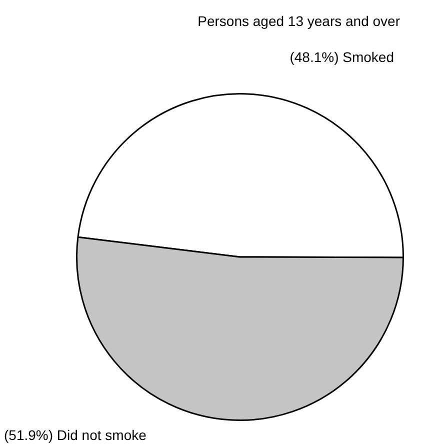  I want to click on slice-label: (51.9%) Did not smoke, so click(75, 434).